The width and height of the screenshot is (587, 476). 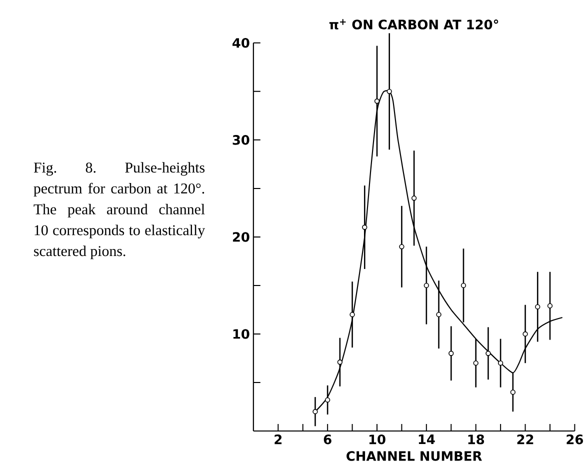 What do you see at coordinates (377, 439) in the screenshot?
I see `x-tick-label: 10` at bounding box center [377, 439].